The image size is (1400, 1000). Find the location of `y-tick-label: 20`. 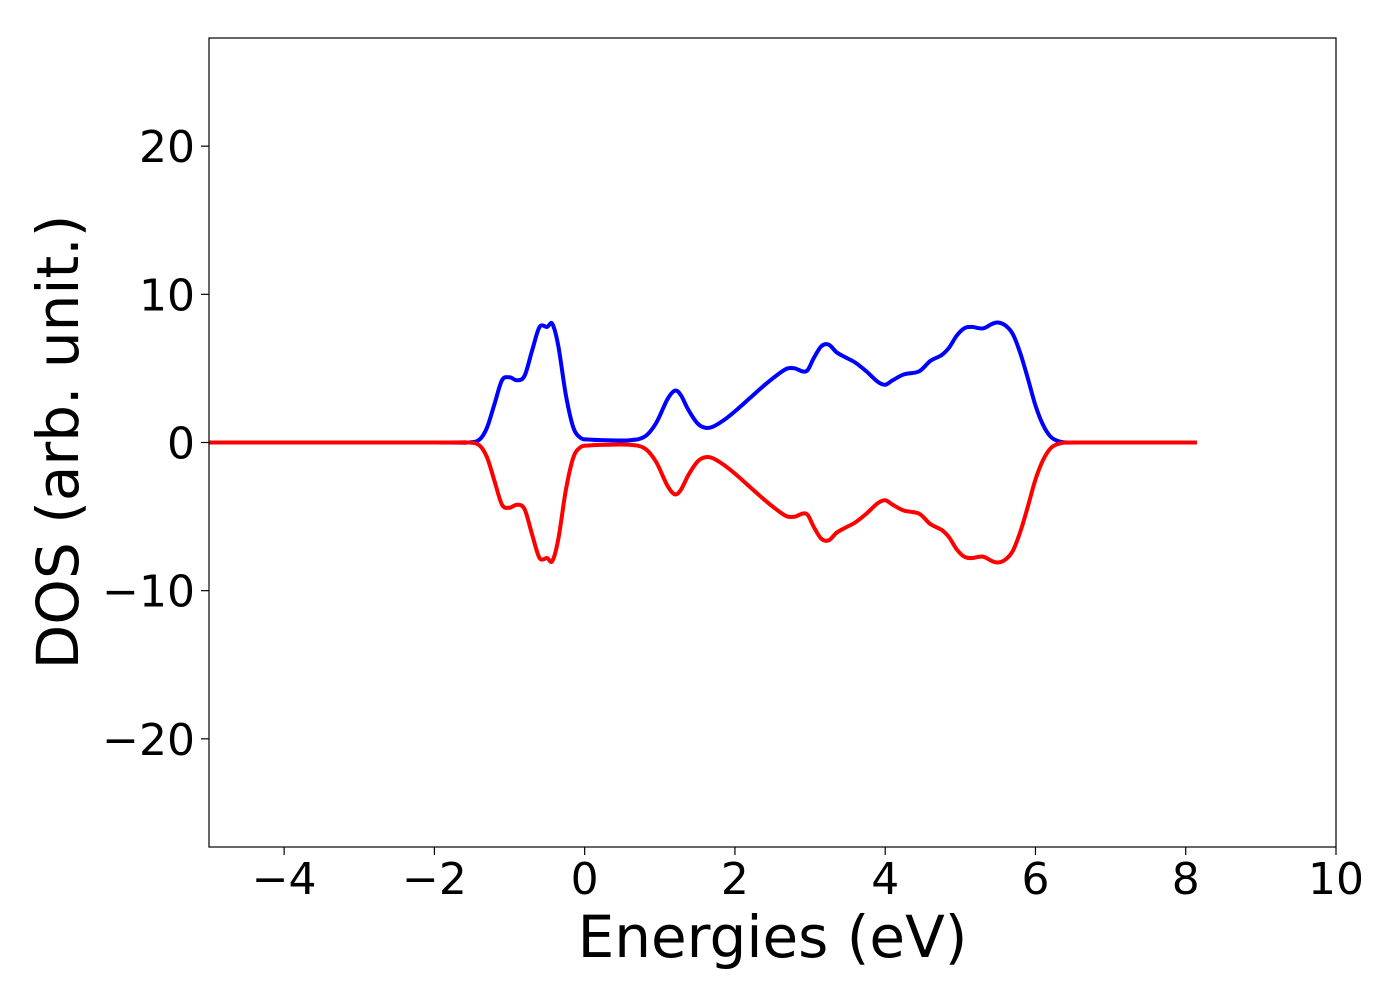

y-tick-label: 20 is located at coordinates (167, 147).